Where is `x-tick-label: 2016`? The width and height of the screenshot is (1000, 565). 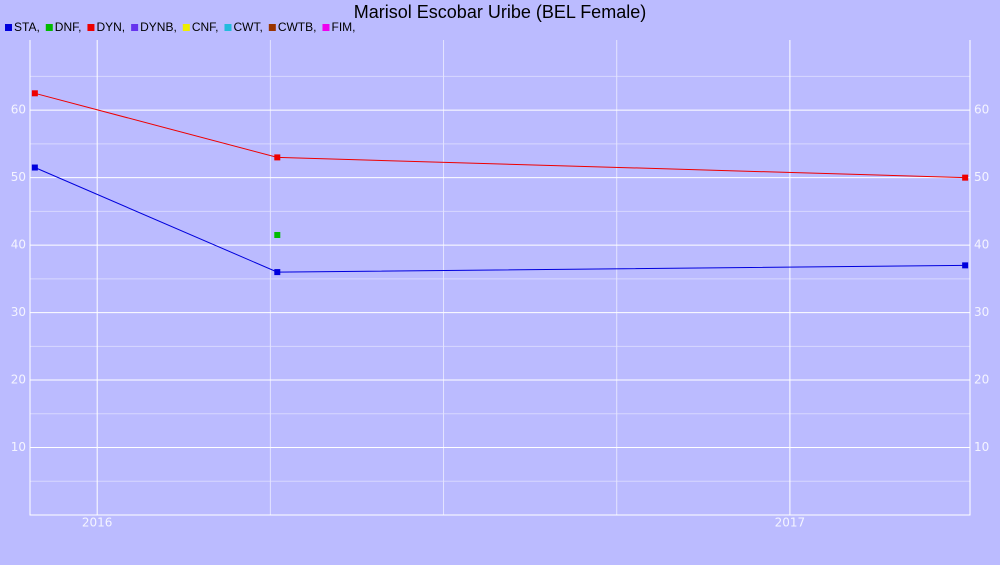 x-tick-label: 2016 is located at coordinates (97, 523).